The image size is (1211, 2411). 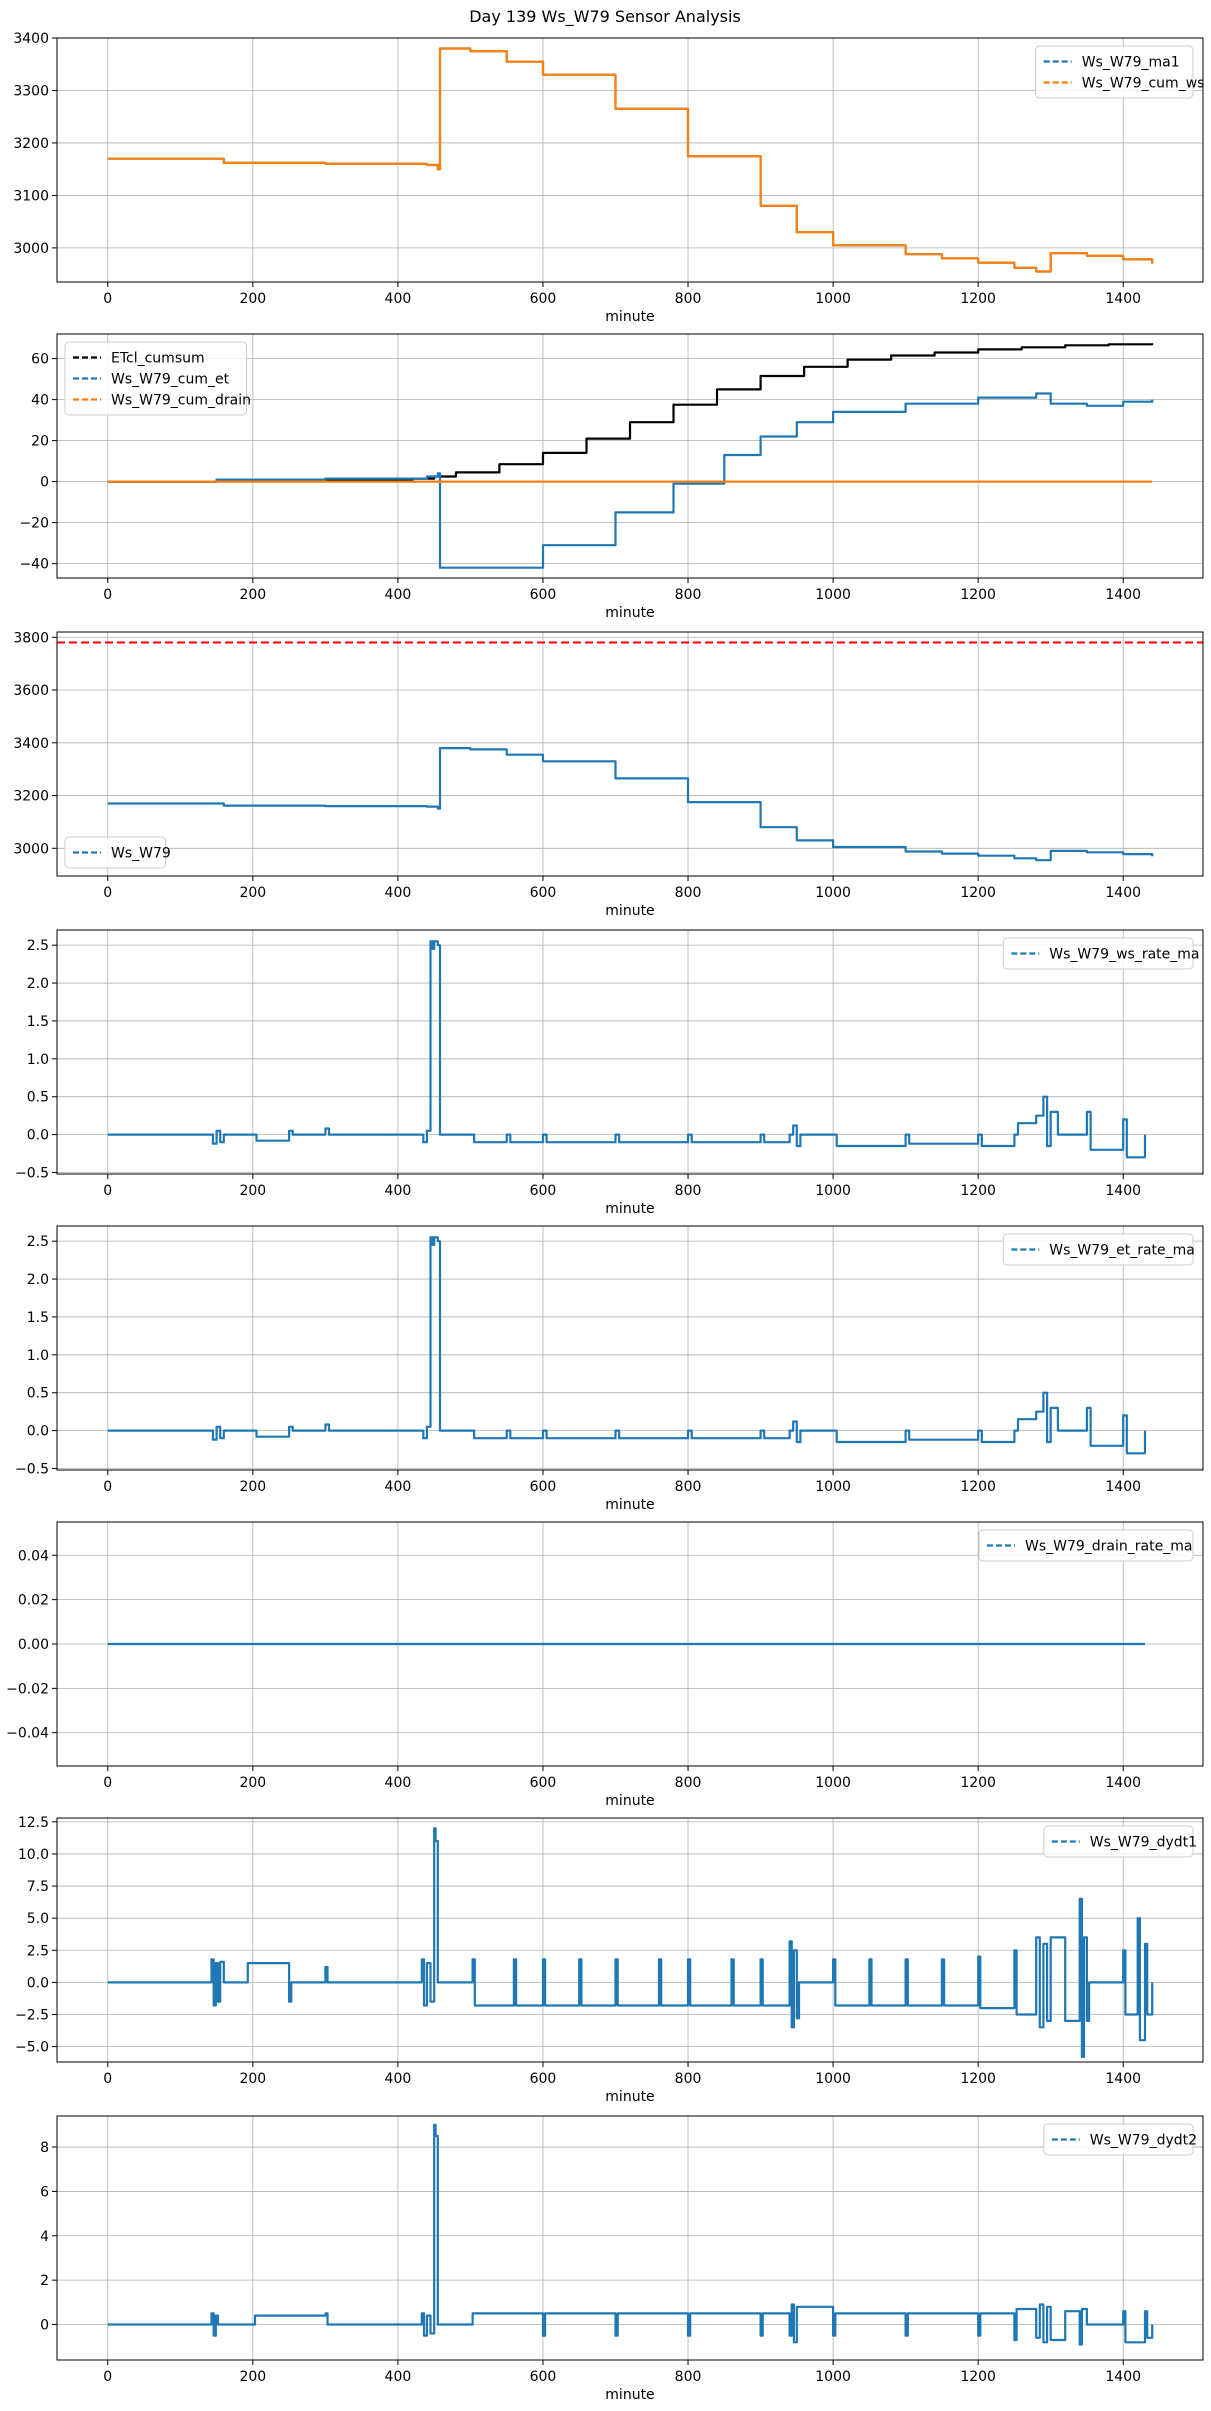 I want to click on y-tick-label: 60, so click(x=40, y=360).